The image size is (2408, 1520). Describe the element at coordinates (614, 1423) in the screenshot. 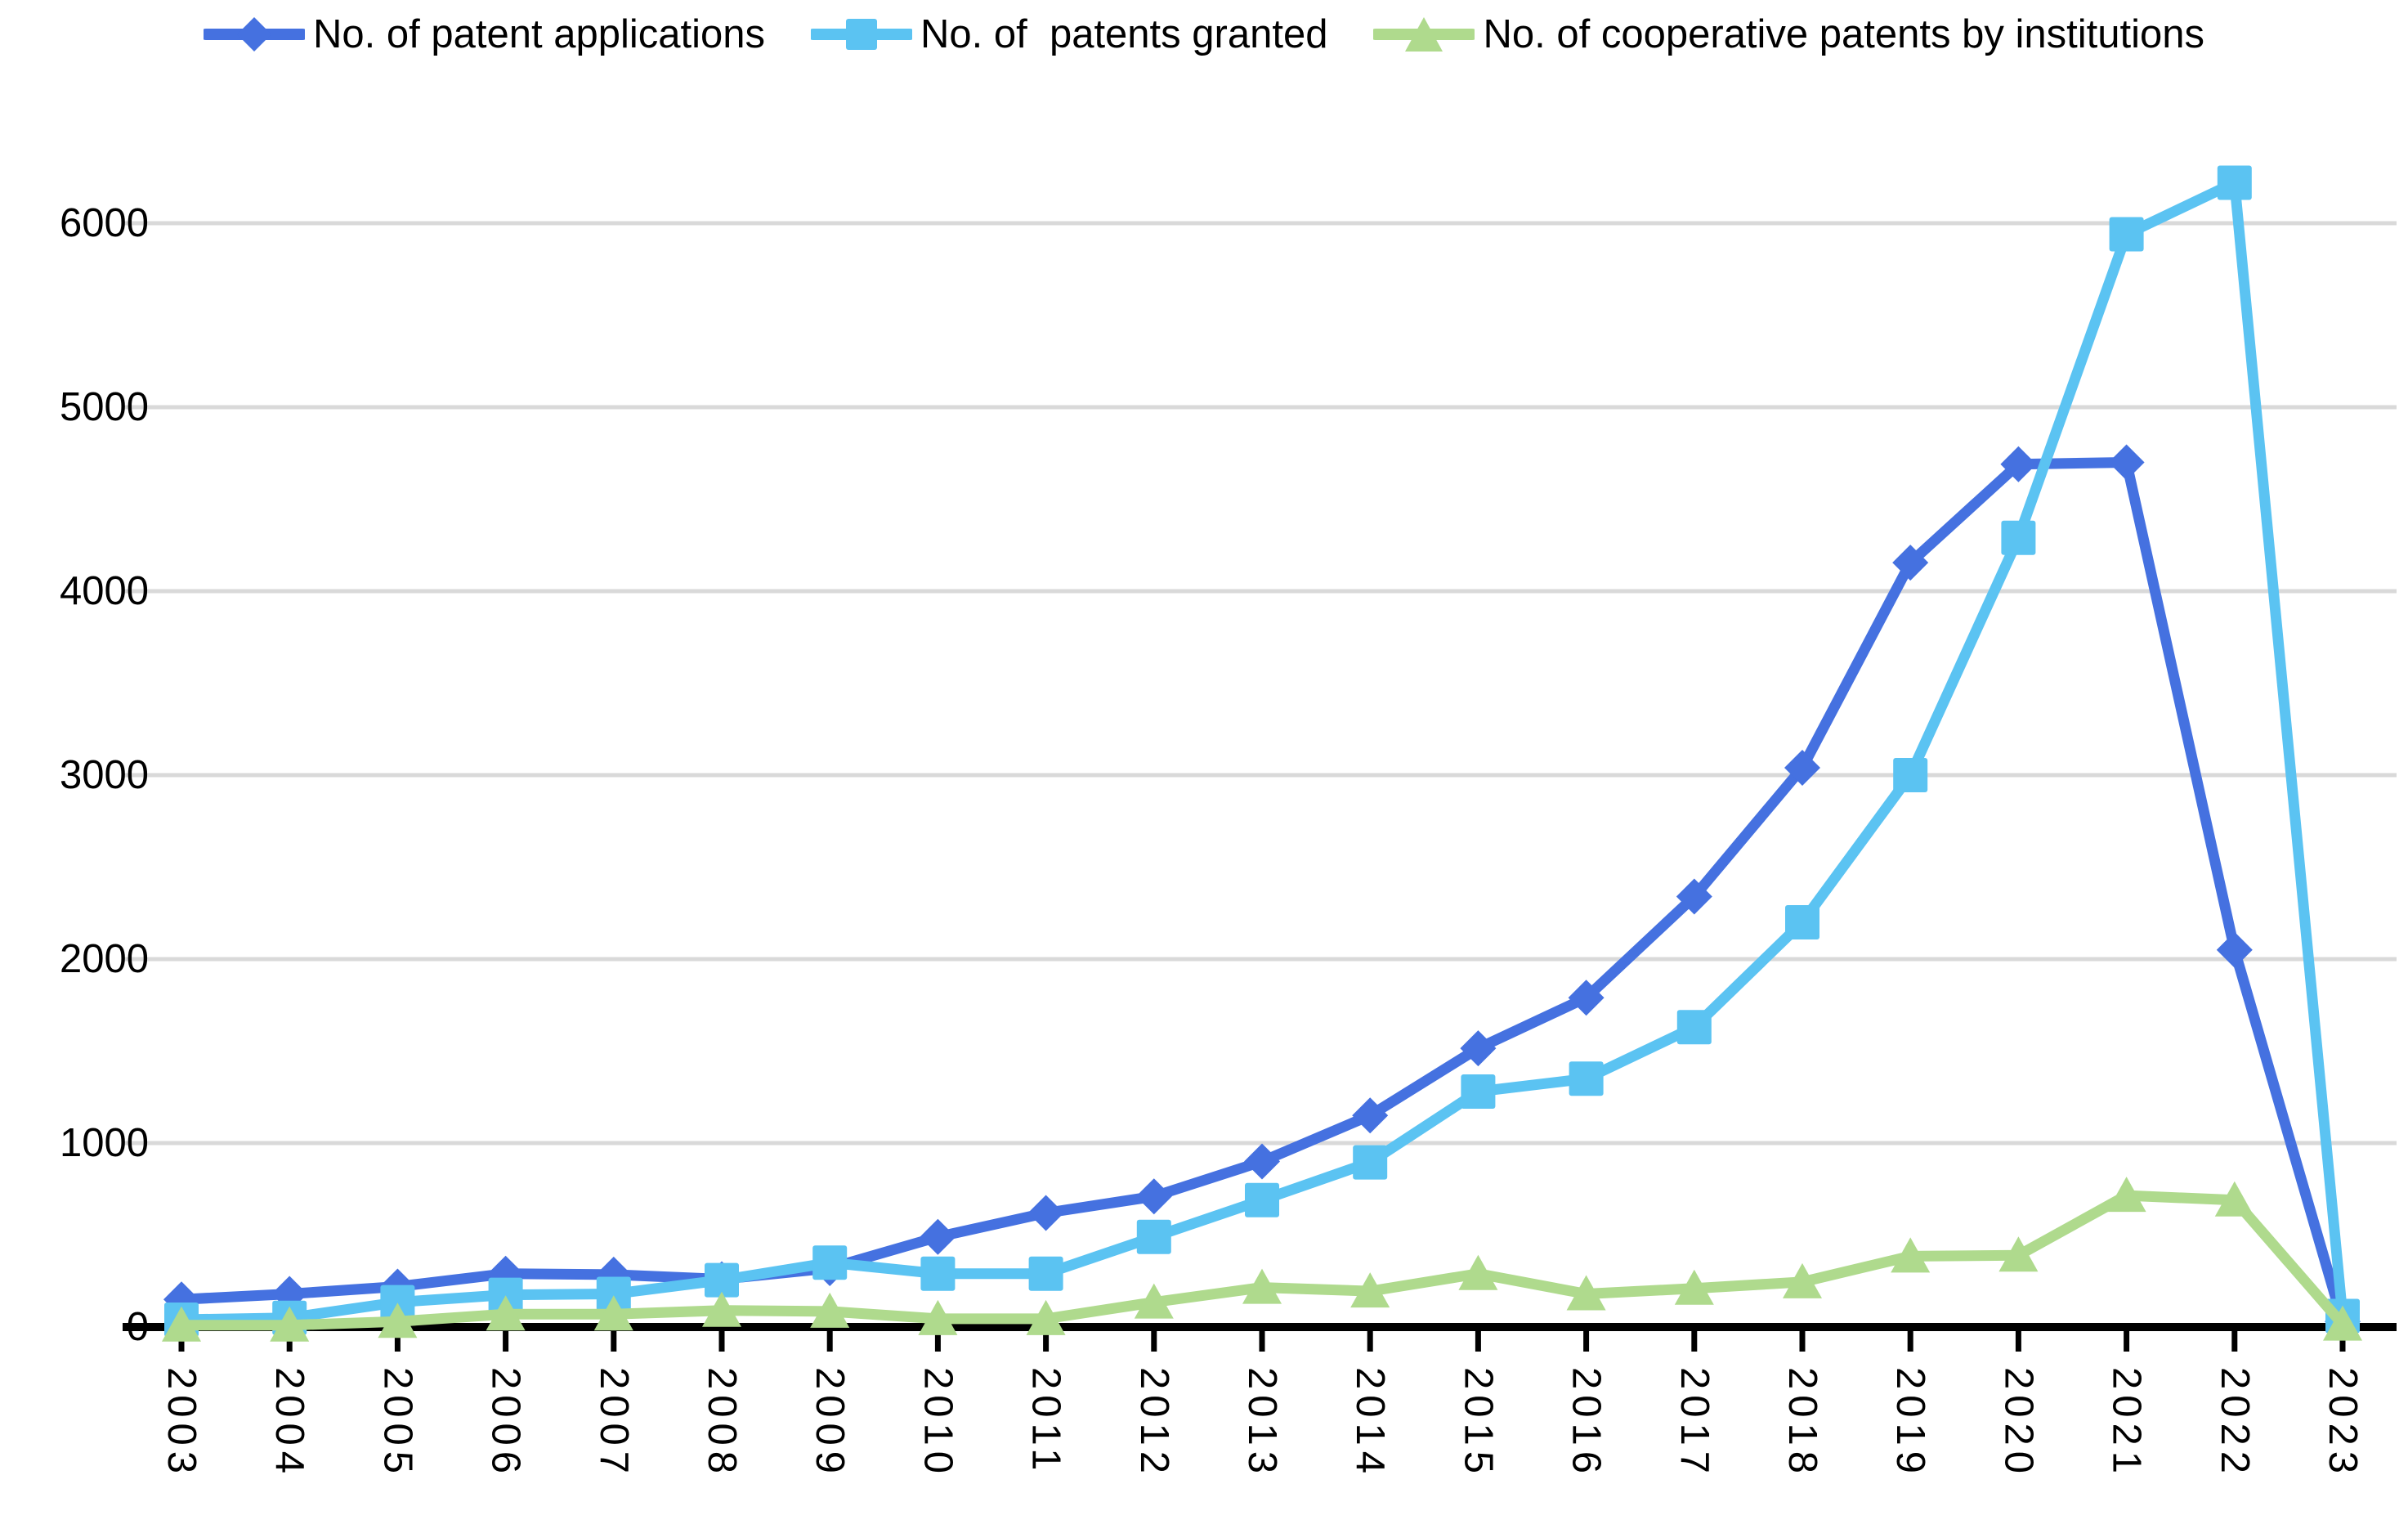

I see `x-tick-label: 2007` at that location.